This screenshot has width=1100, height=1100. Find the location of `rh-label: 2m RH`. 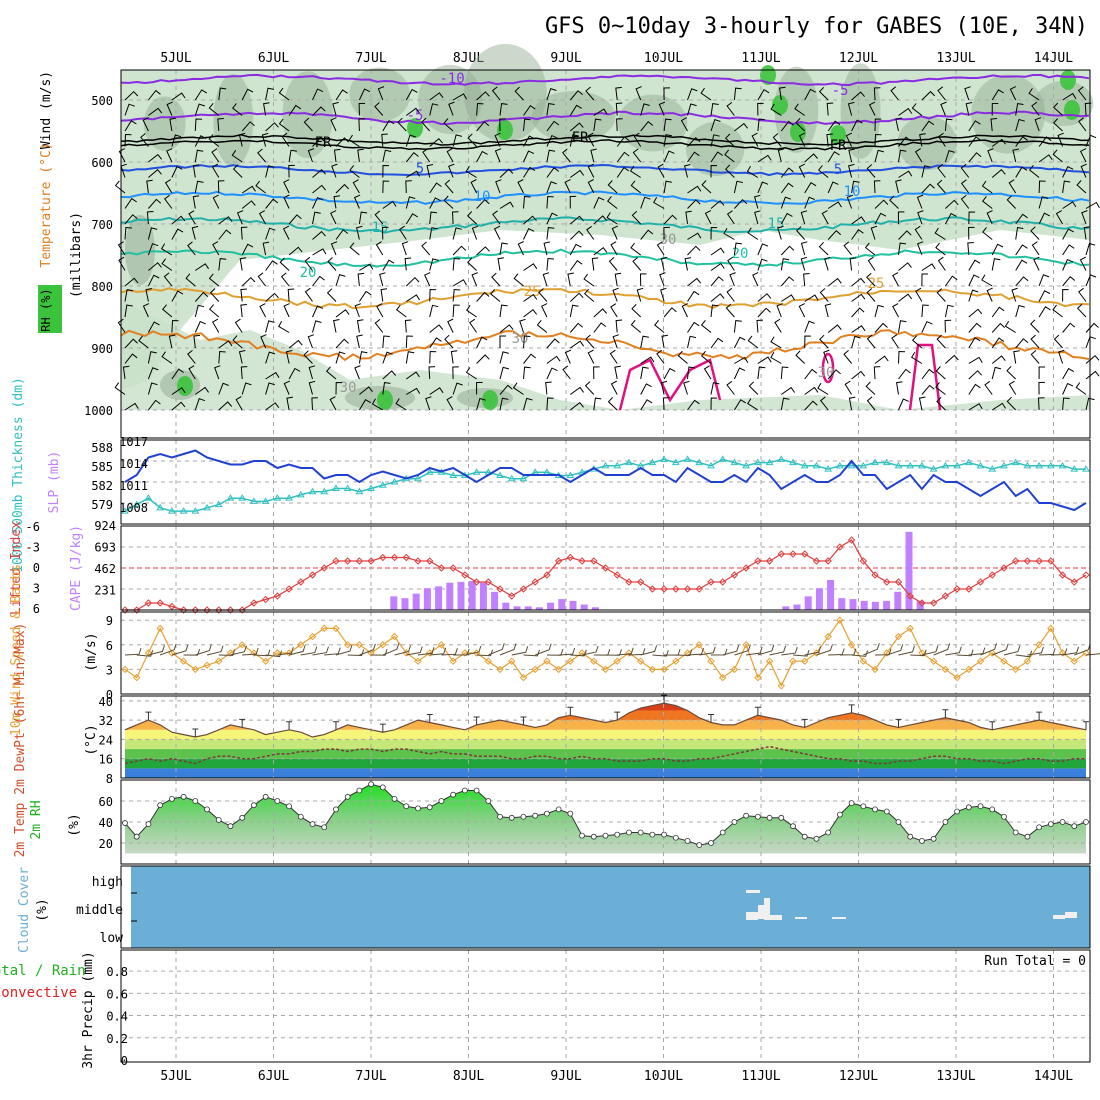

rh-label: 2m RH is located at coordinates (36, 819).